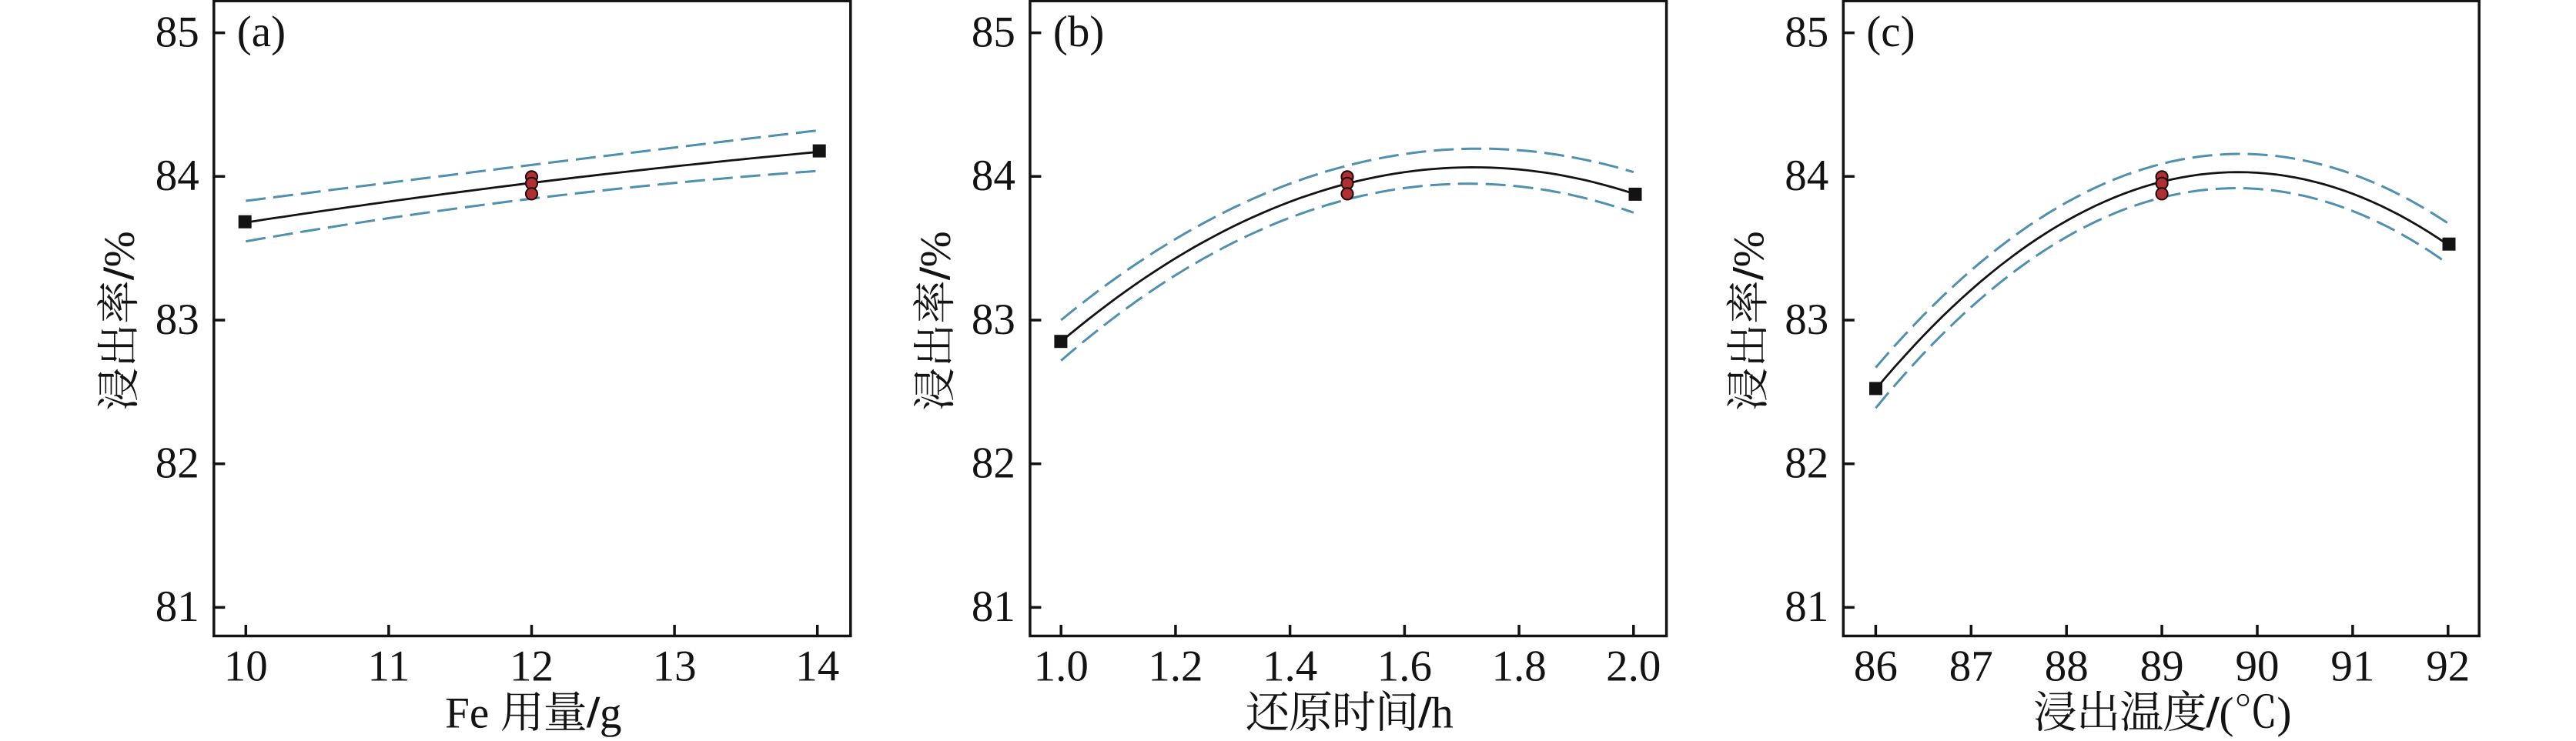 Image resolution: width=2576 pixels, height=741 pixels. Describe the element at coordinates (2448, 667) in the screenshot. I see `svg-text: 92` at that location.